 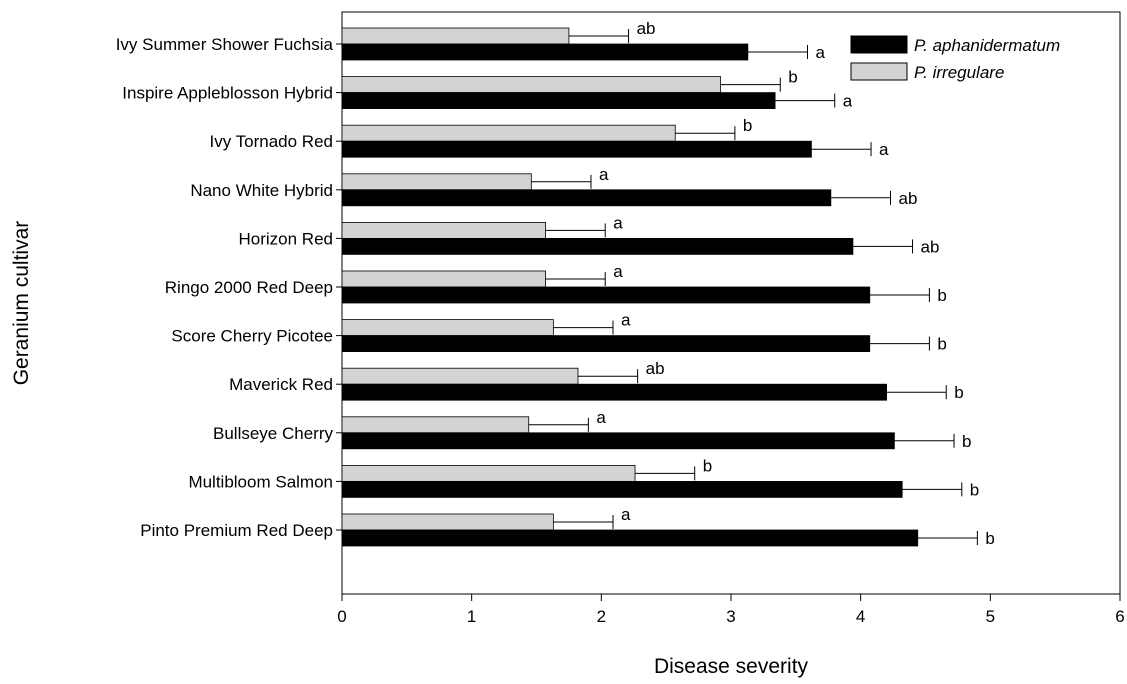 What do you see at coordinates (731, 666) in the screenshot?
I see `x-axis-title: Disease severity` at bounding box center [731, 666].